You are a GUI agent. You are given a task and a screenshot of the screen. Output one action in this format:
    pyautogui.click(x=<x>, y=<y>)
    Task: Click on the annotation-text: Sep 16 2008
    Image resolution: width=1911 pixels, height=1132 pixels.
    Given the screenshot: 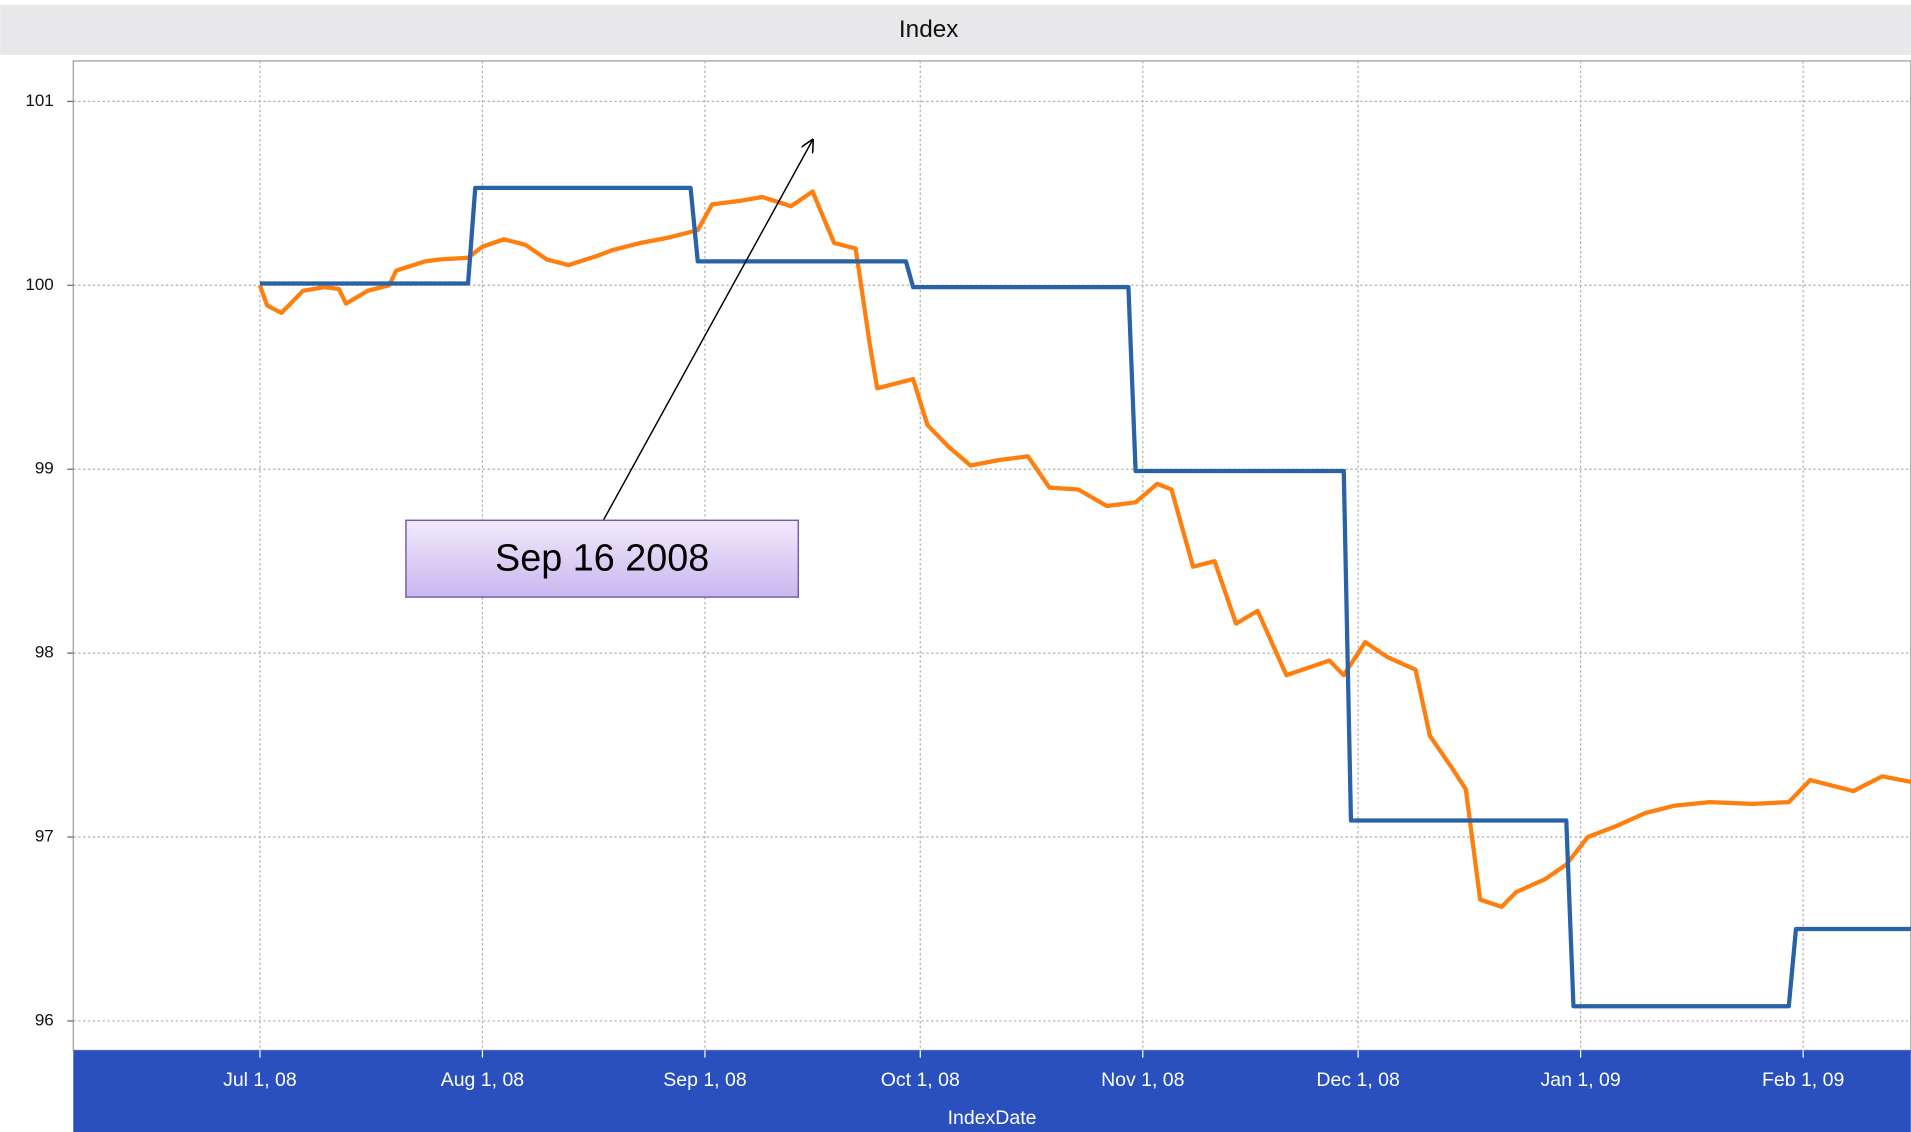 What is the action you would take?
    pyautogui.click(x=602, y=559)
    